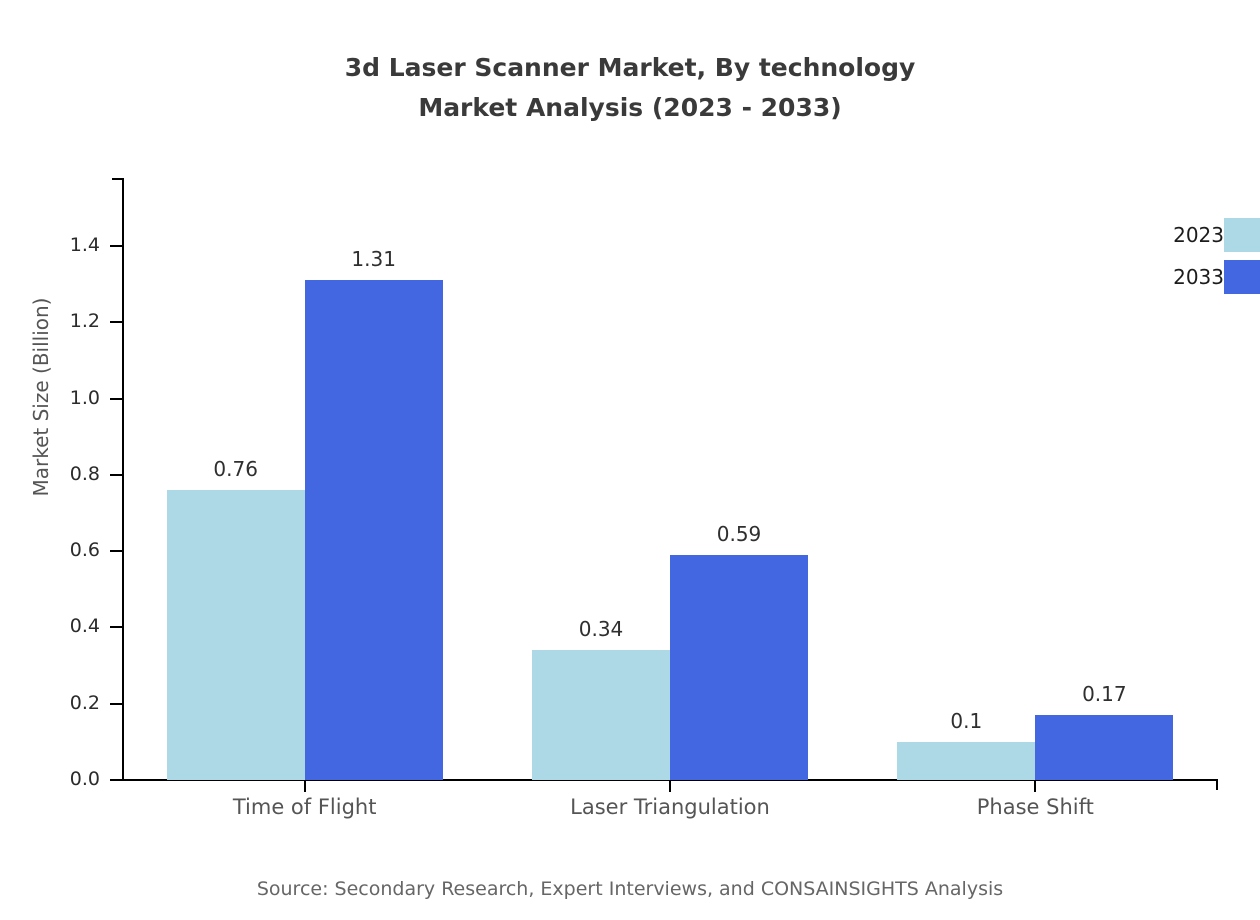 This screenshot has width=1260, height=920. What do you see at coordinates (966, 720) in the screenshot?
I see `bar-value-label: 0.1` at bounding box center [966, 720].